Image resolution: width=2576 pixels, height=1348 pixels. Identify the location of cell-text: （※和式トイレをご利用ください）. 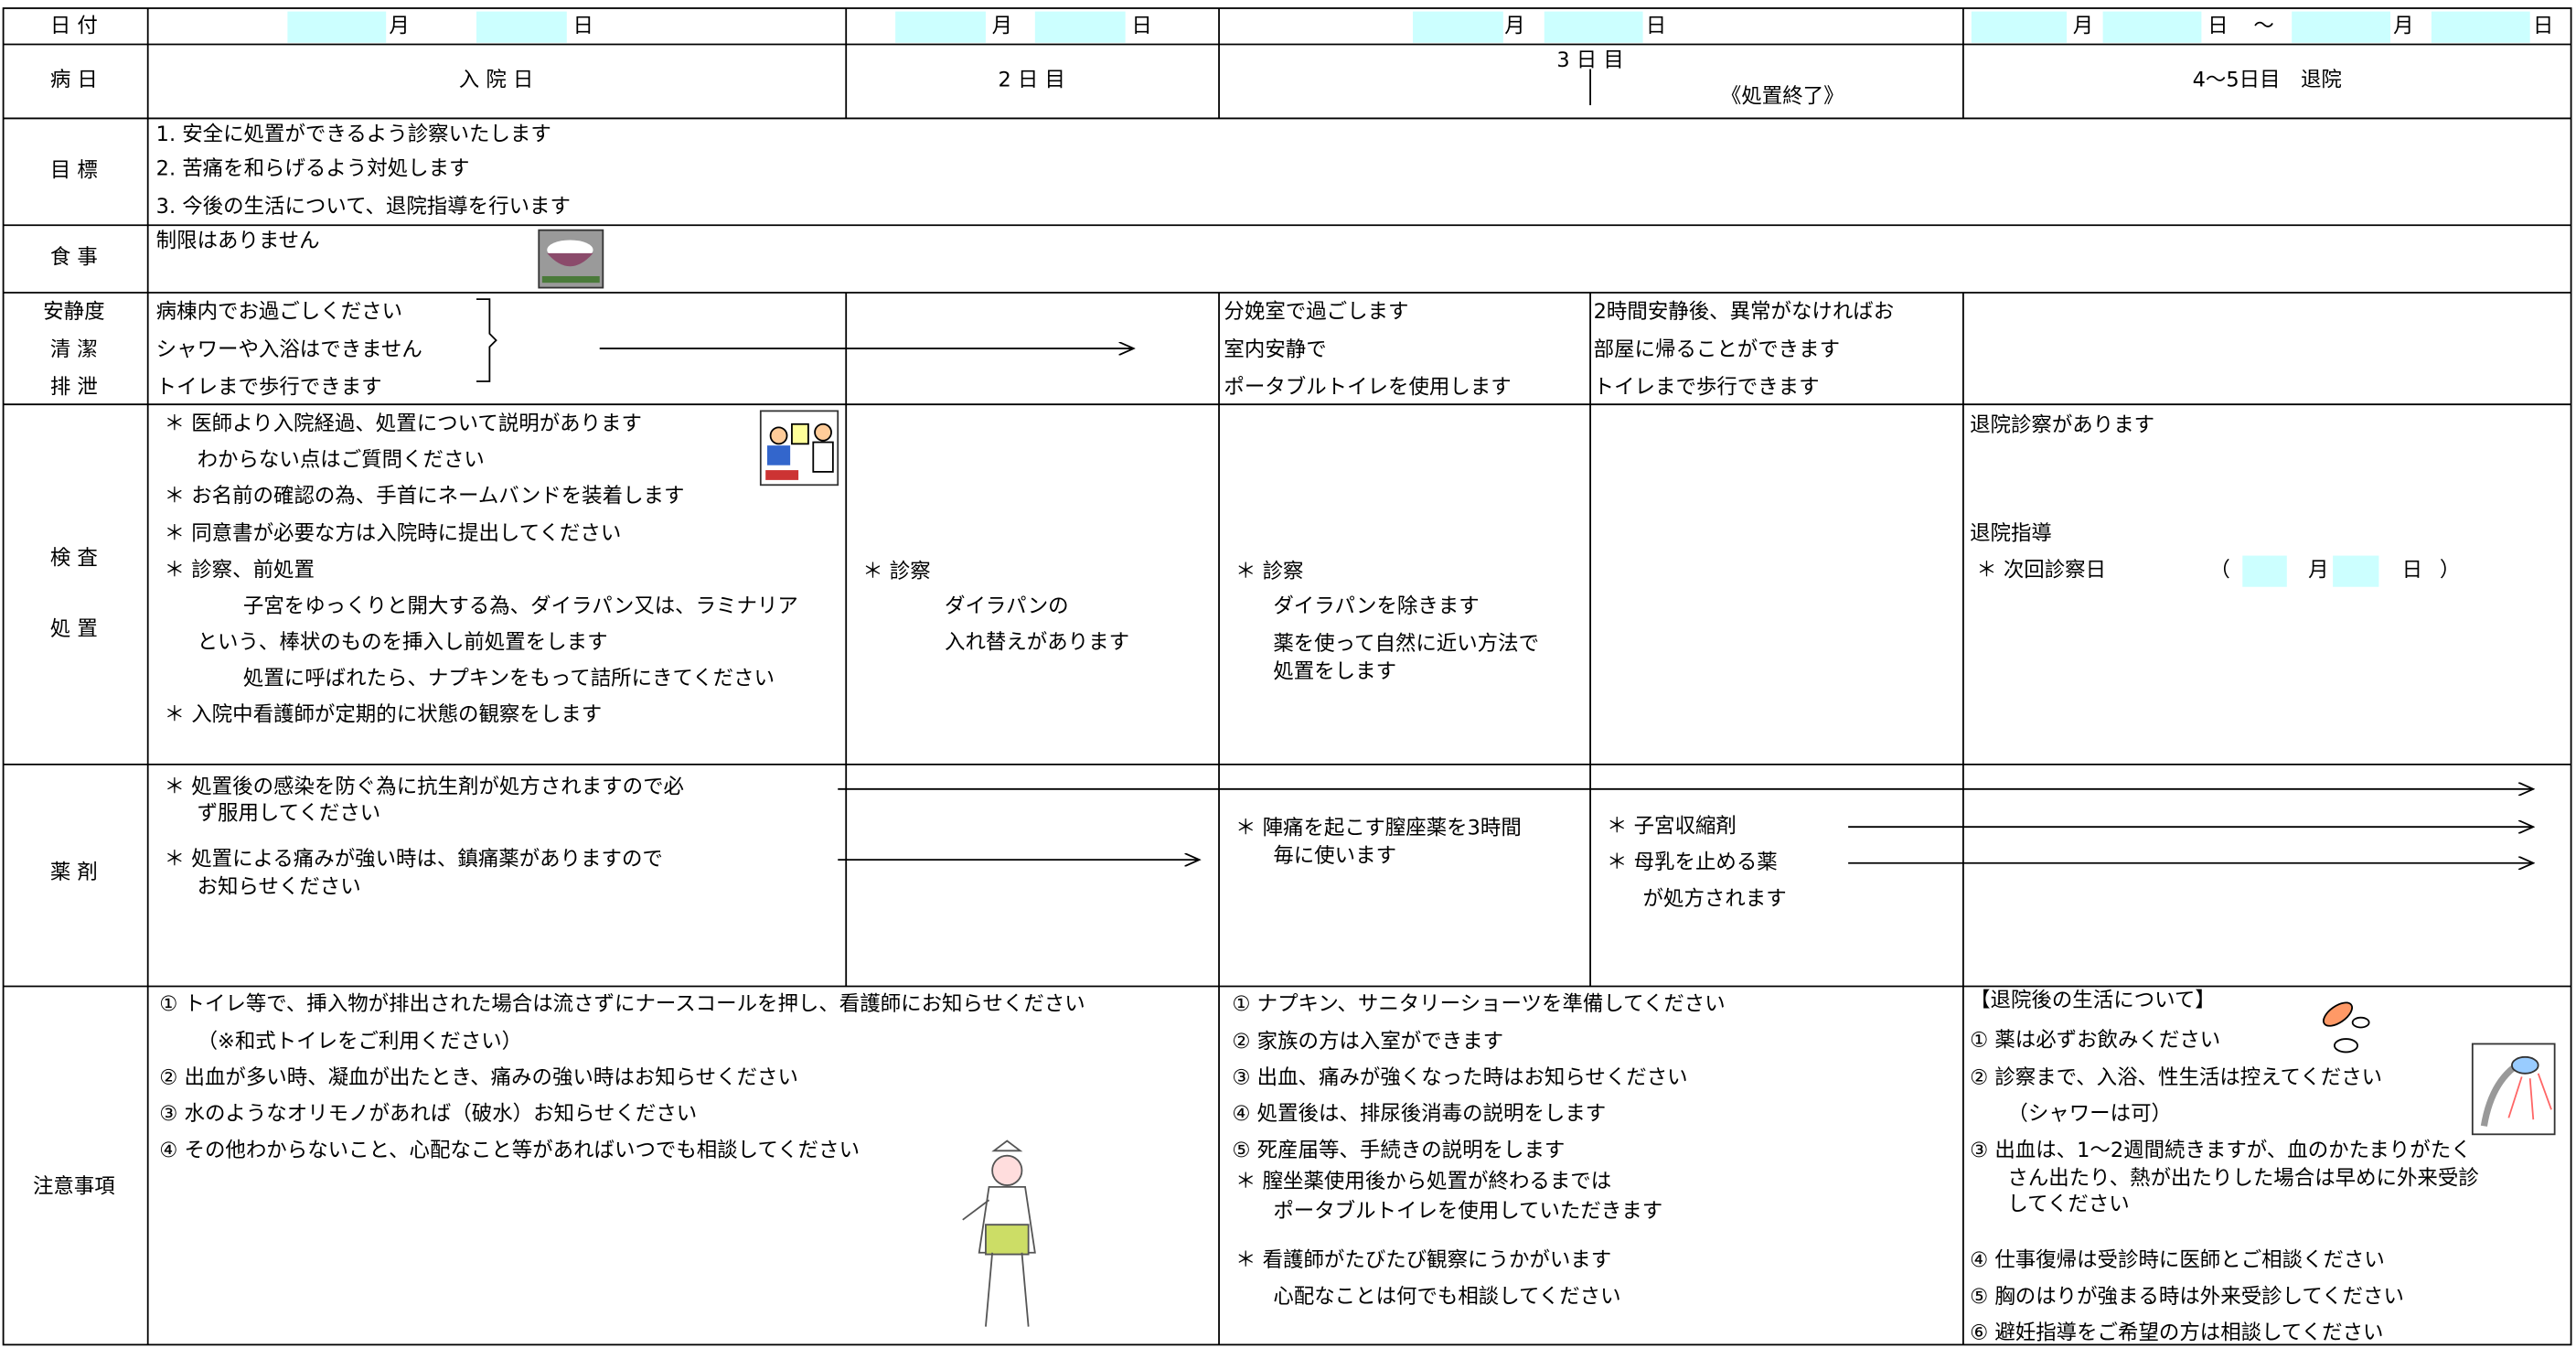
(360, 1042).